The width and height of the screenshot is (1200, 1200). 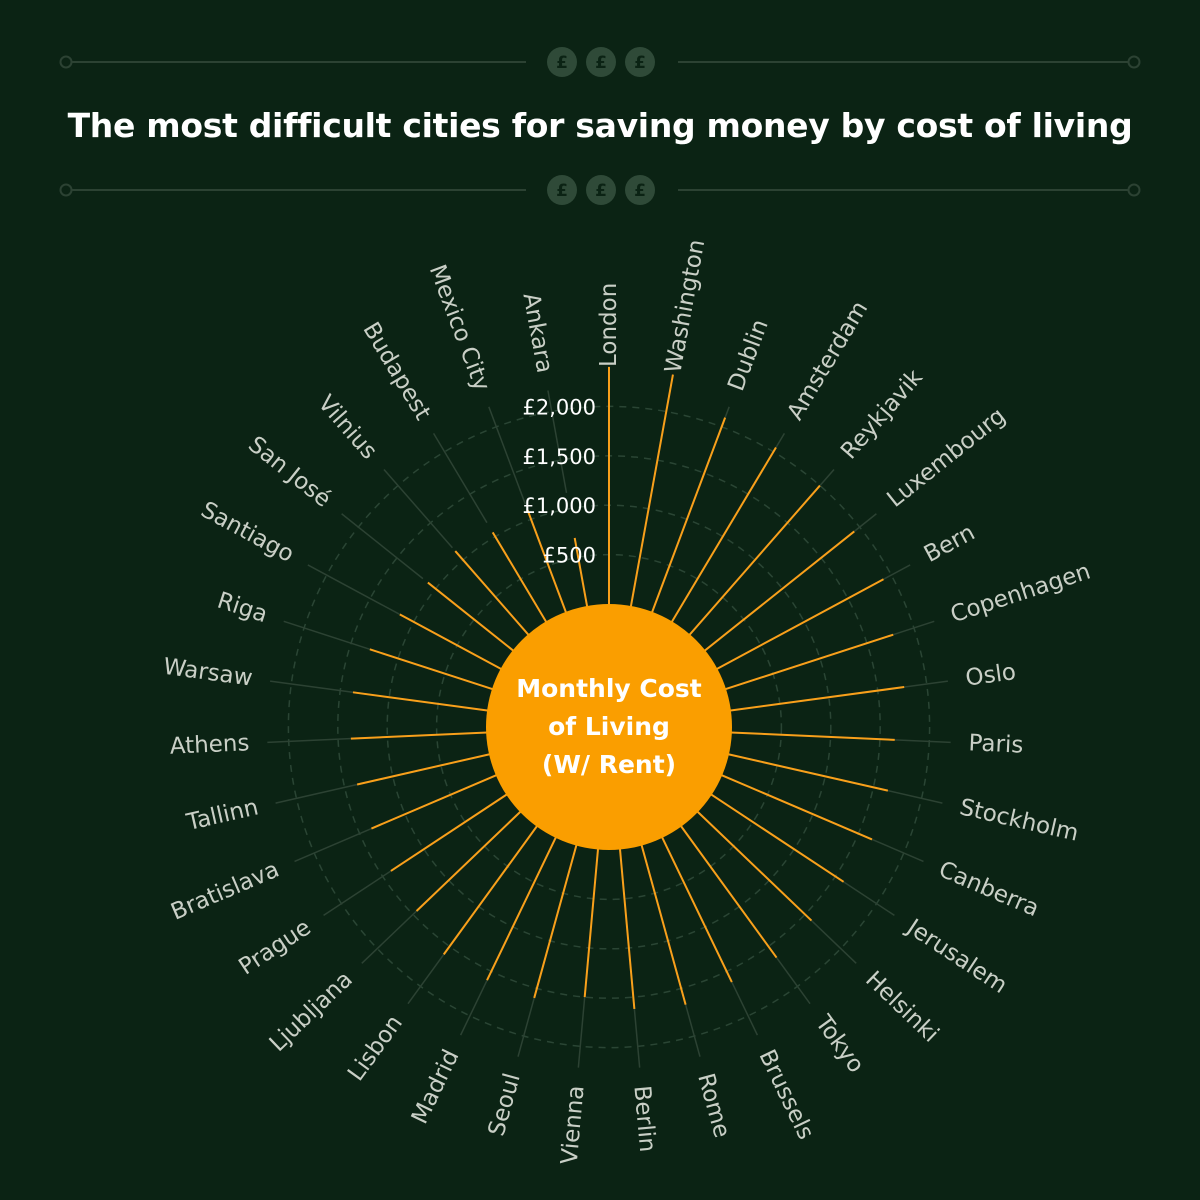 What do you see at coordinates (991, 675) in the screenshot?
I see `city-label: Oslo` at bounding box center [991, 675].